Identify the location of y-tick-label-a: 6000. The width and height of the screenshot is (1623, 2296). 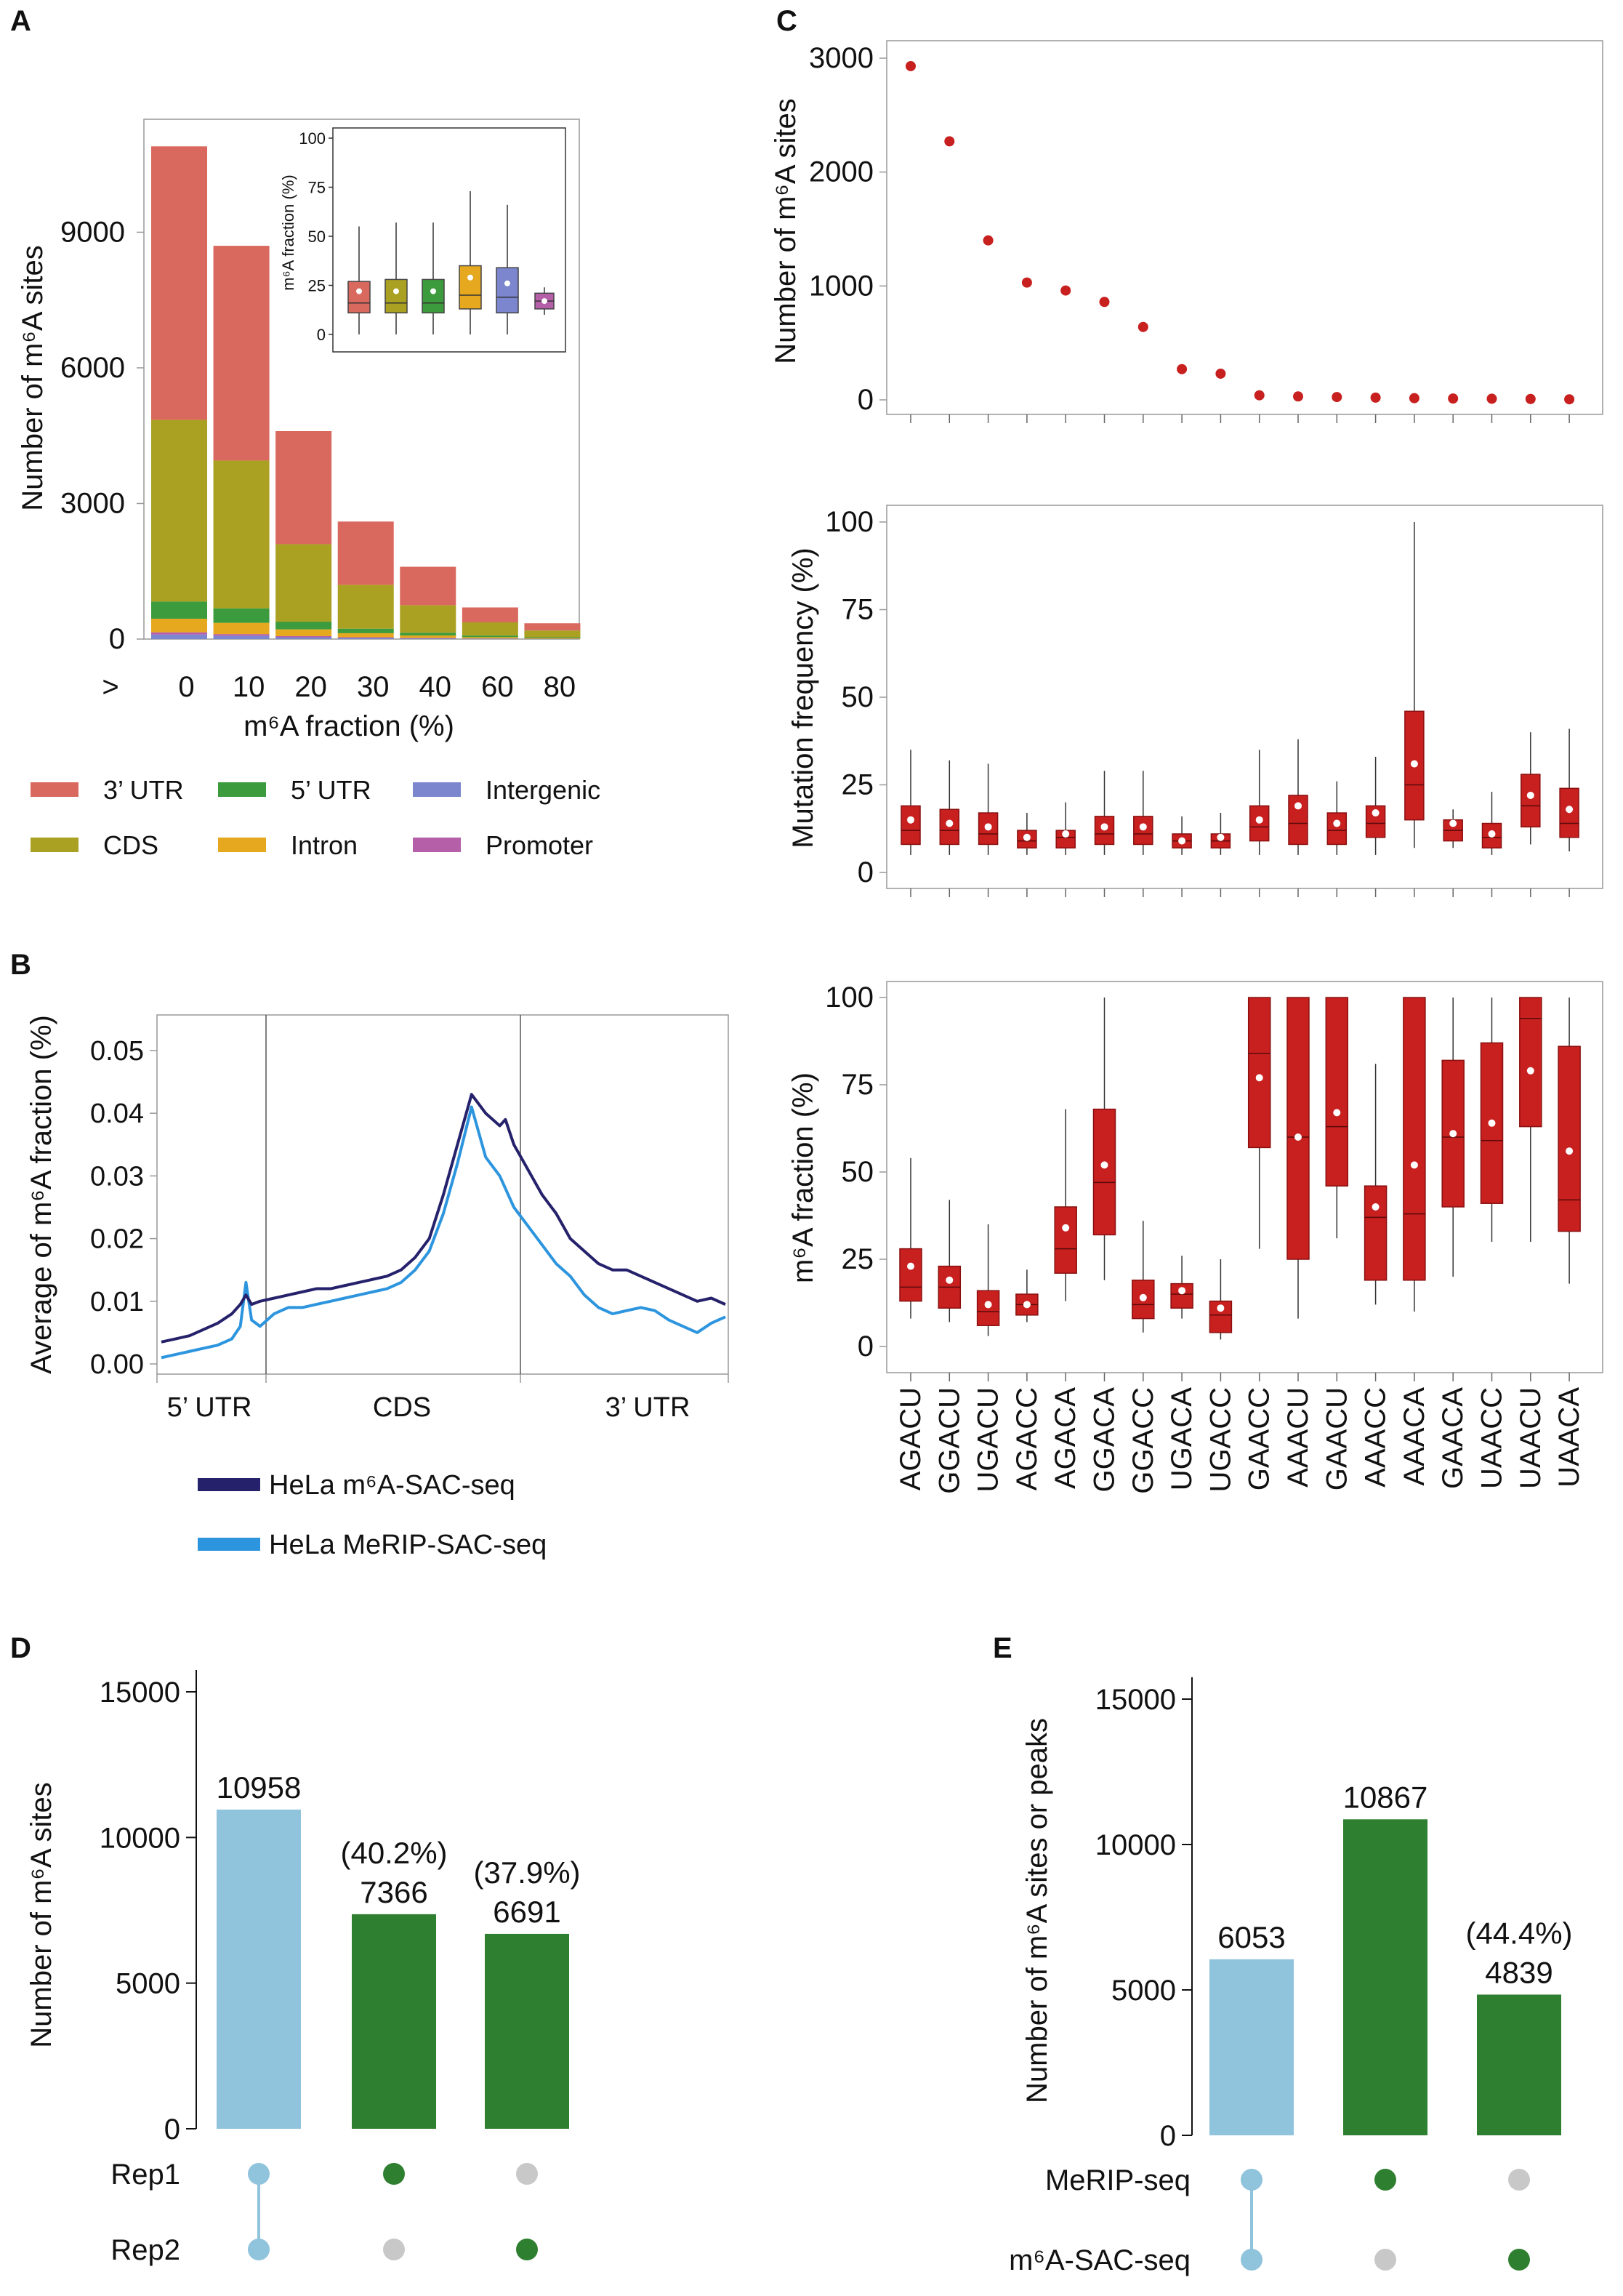
(92, 368).